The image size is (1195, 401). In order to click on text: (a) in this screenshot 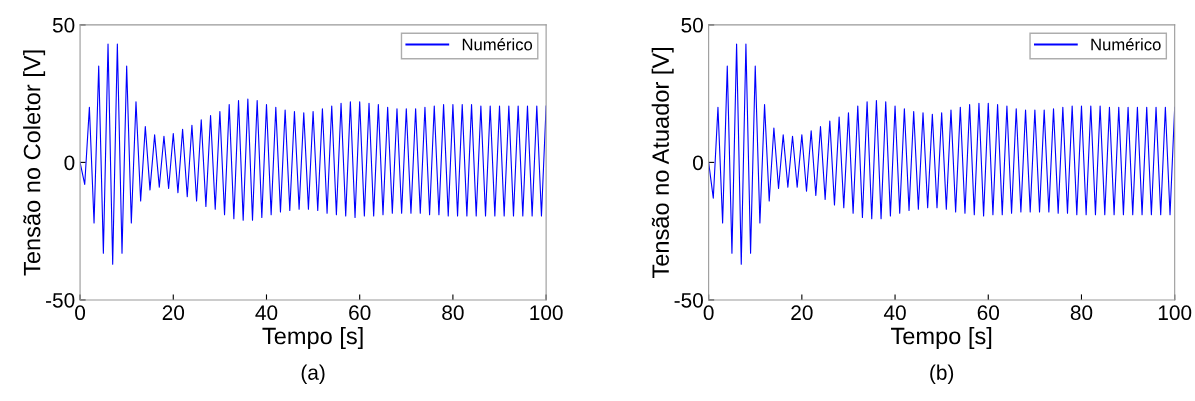, I will do `click(313, 374)`.